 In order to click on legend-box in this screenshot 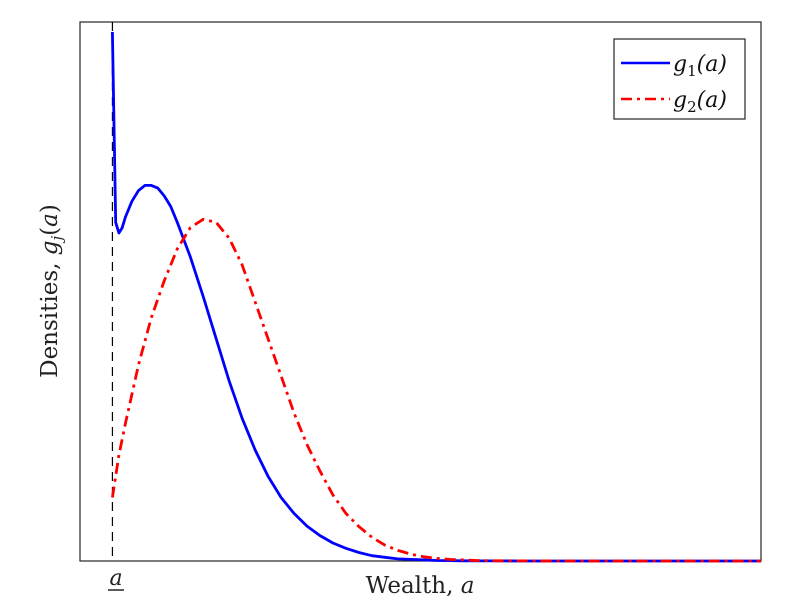, I will do `click(679, 79)`.